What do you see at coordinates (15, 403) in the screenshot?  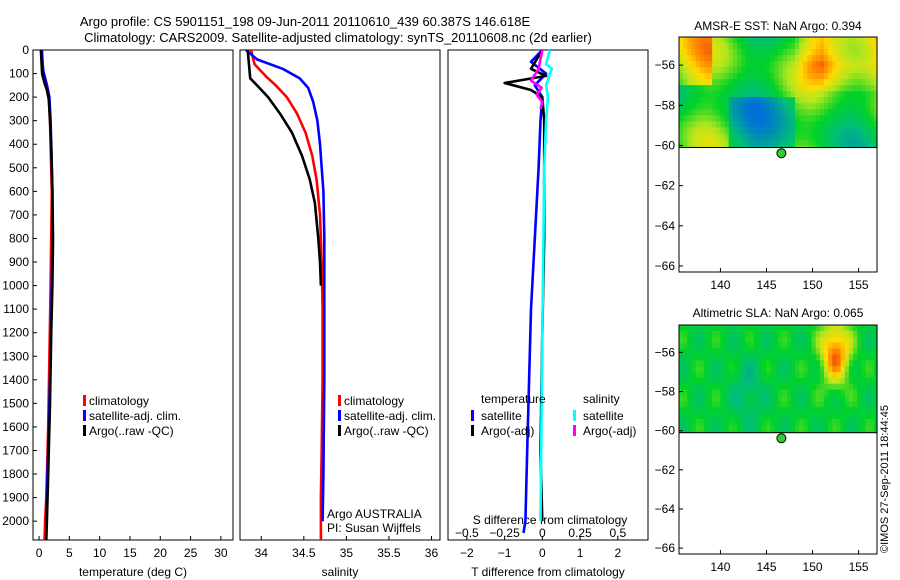 I see `y-tick-label: 1500` at bounding box center [15, 403].